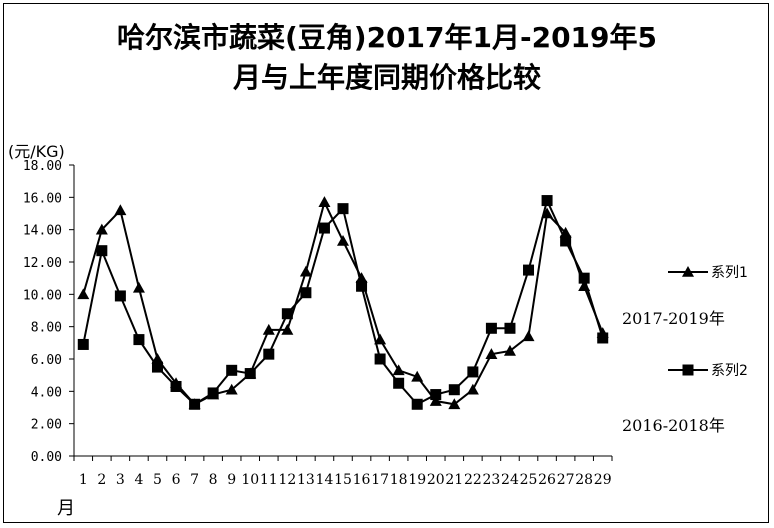 The width and height of the screenshot is (774, 528). I want to click on legend-series-2-marker, so click(688, 370).